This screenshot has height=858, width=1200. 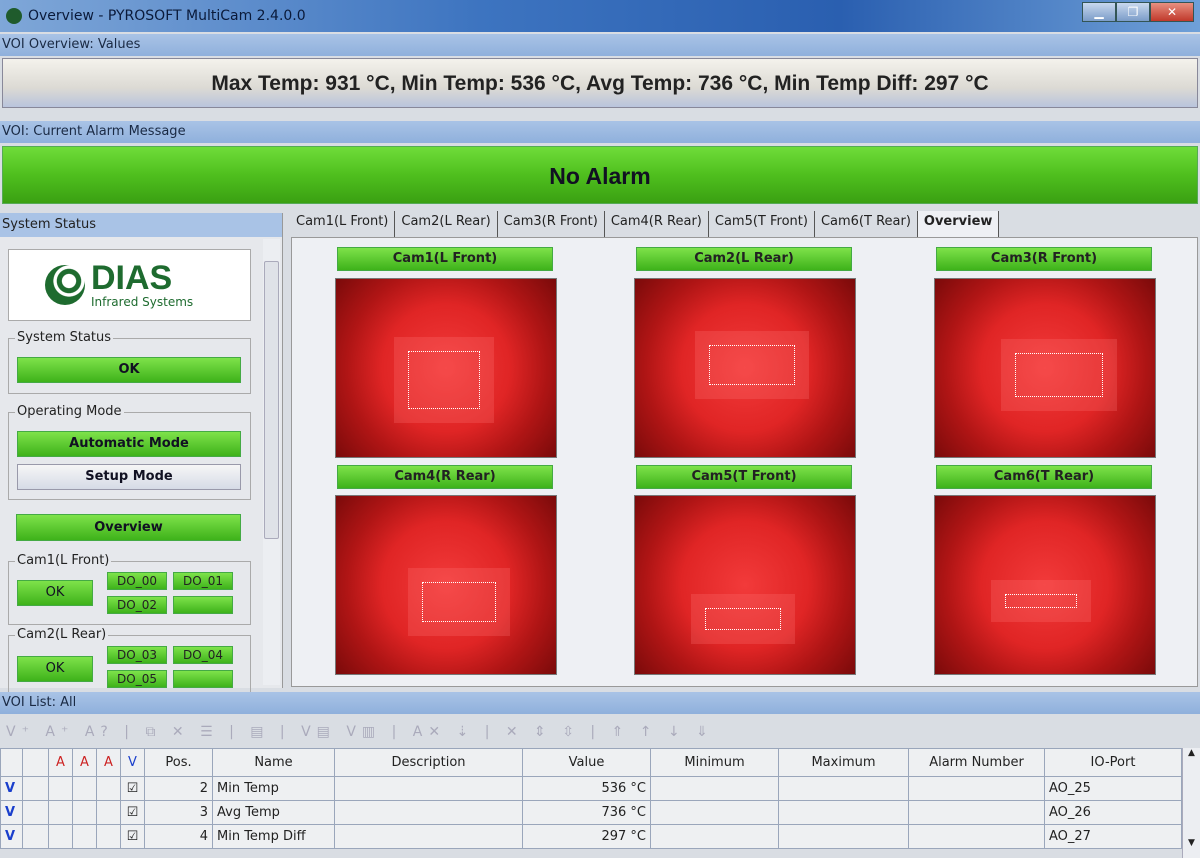 What do you see at coordinates (428, 762) in the screenshot?
I see `col-description: Description` at bounding box center [428, 762].